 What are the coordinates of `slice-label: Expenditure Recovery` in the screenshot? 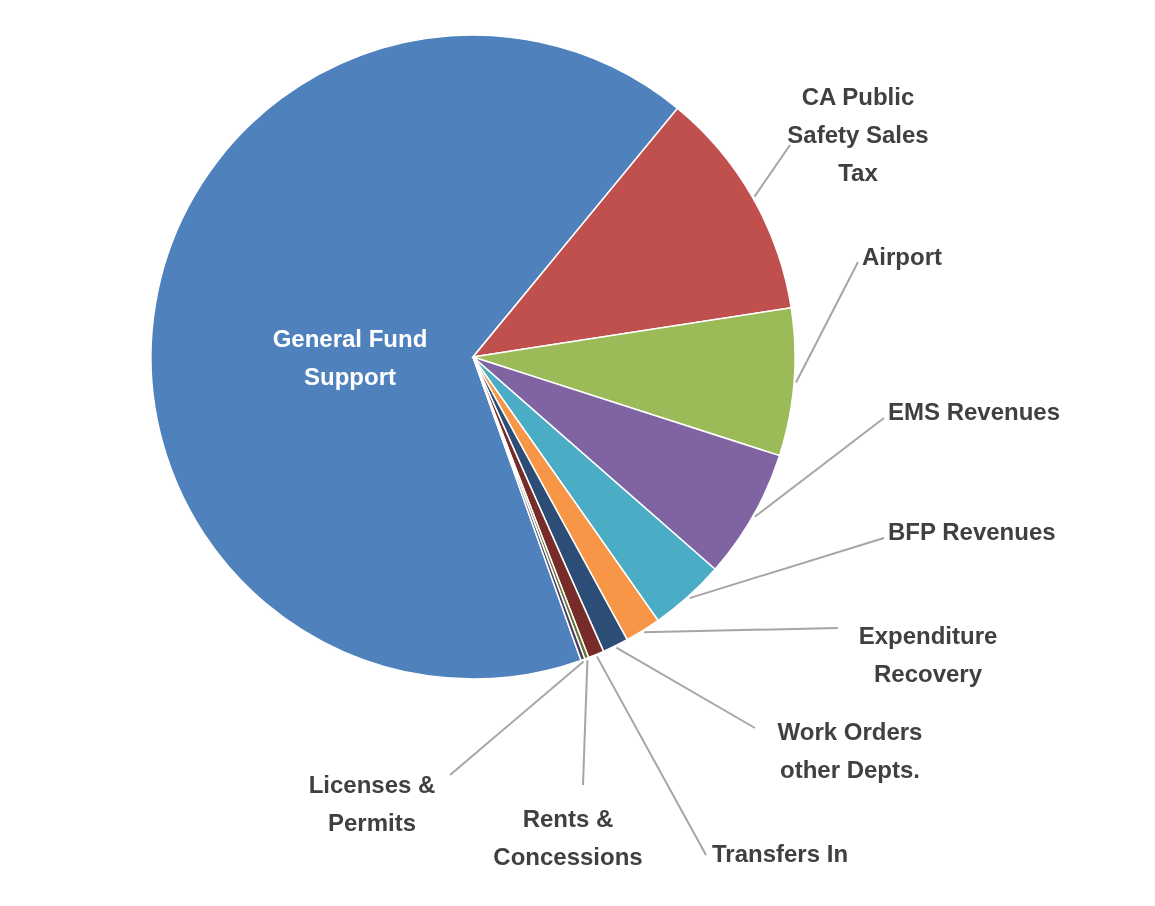 It's located at (928, 654).